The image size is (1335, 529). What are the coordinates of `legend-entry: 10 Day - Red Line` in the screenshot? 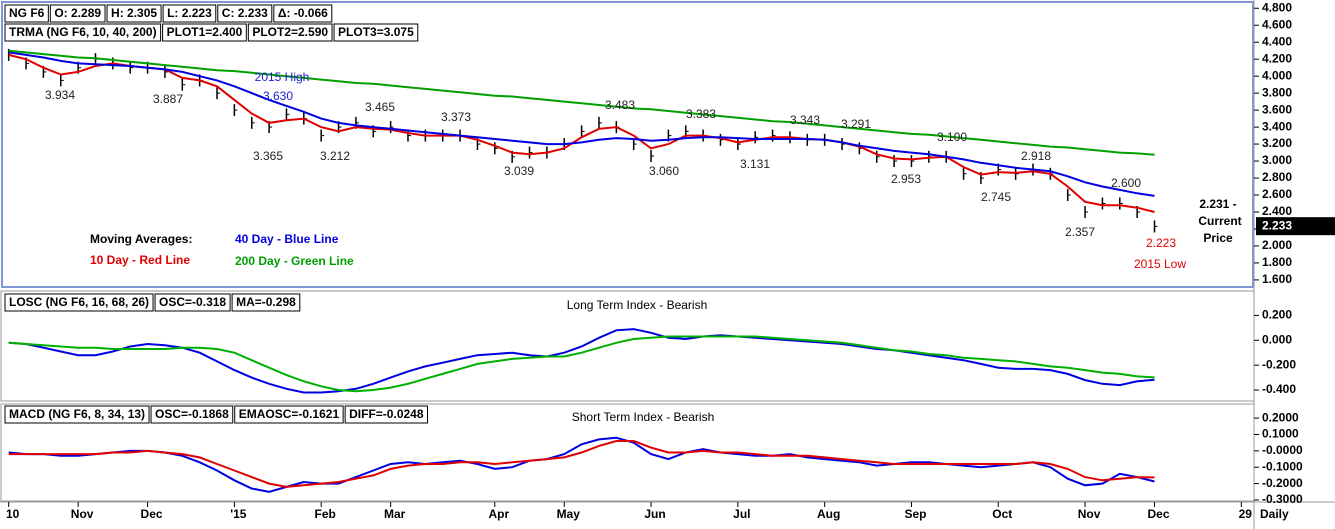 It's located at (140, 260).